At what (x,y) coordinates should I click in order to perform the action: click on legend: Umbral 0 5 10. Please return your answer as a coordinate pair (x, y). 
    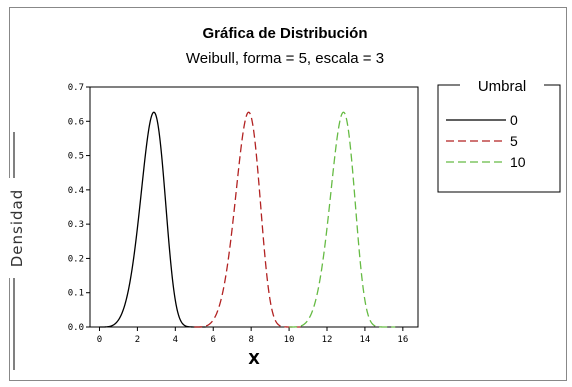
    Looking at the image, I should click on (499, 134).